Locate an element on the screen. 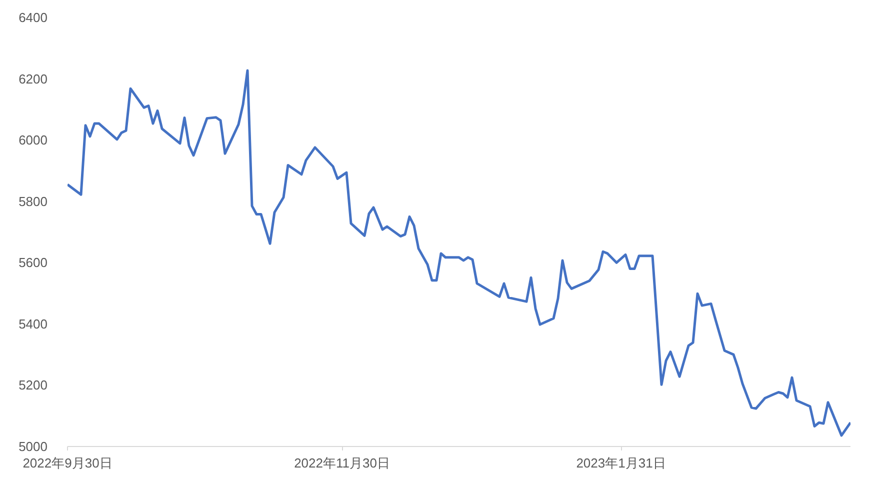 This screenshot has width=870, height=491. y-tick-label: 5000 is located at coordinates (33, 446).